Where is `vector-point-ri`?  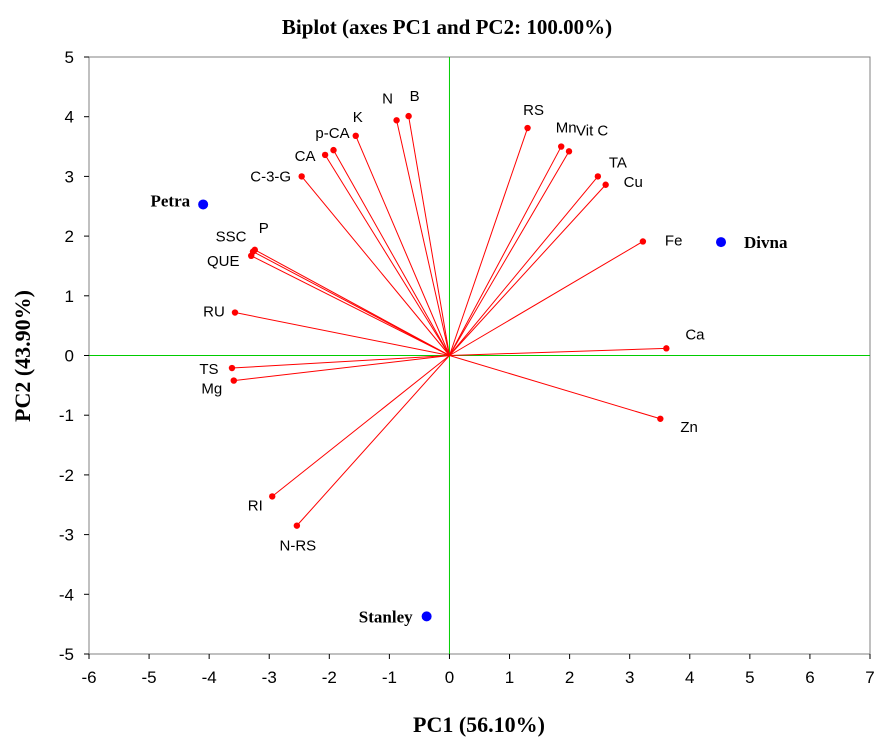 vector-point-ri is located at coordinates (272, 496).